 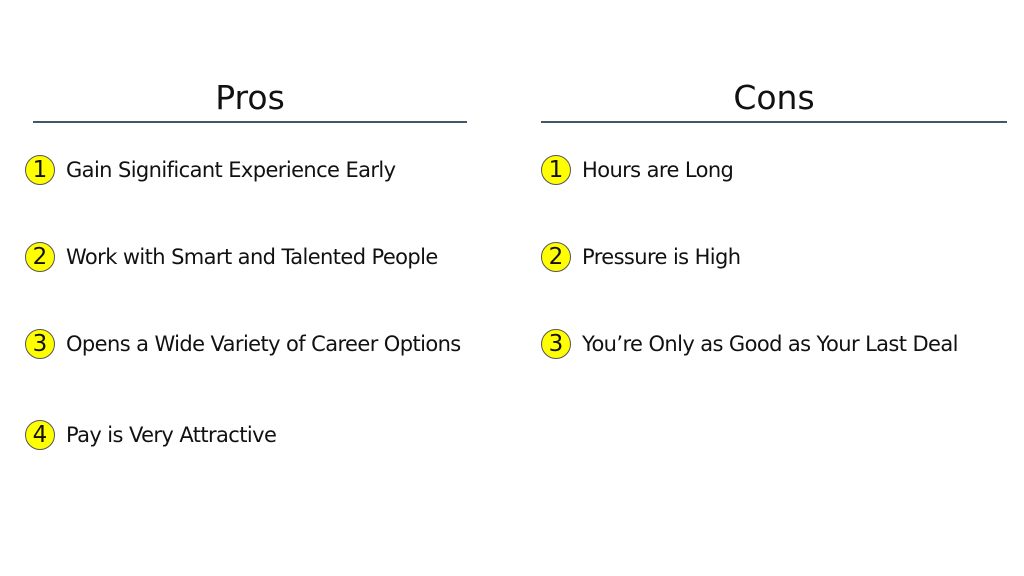 What do you see at coordinates (661, 257) in the screenshot?
I see `item-text: Pressure is High` at bounding box center [661, 257].